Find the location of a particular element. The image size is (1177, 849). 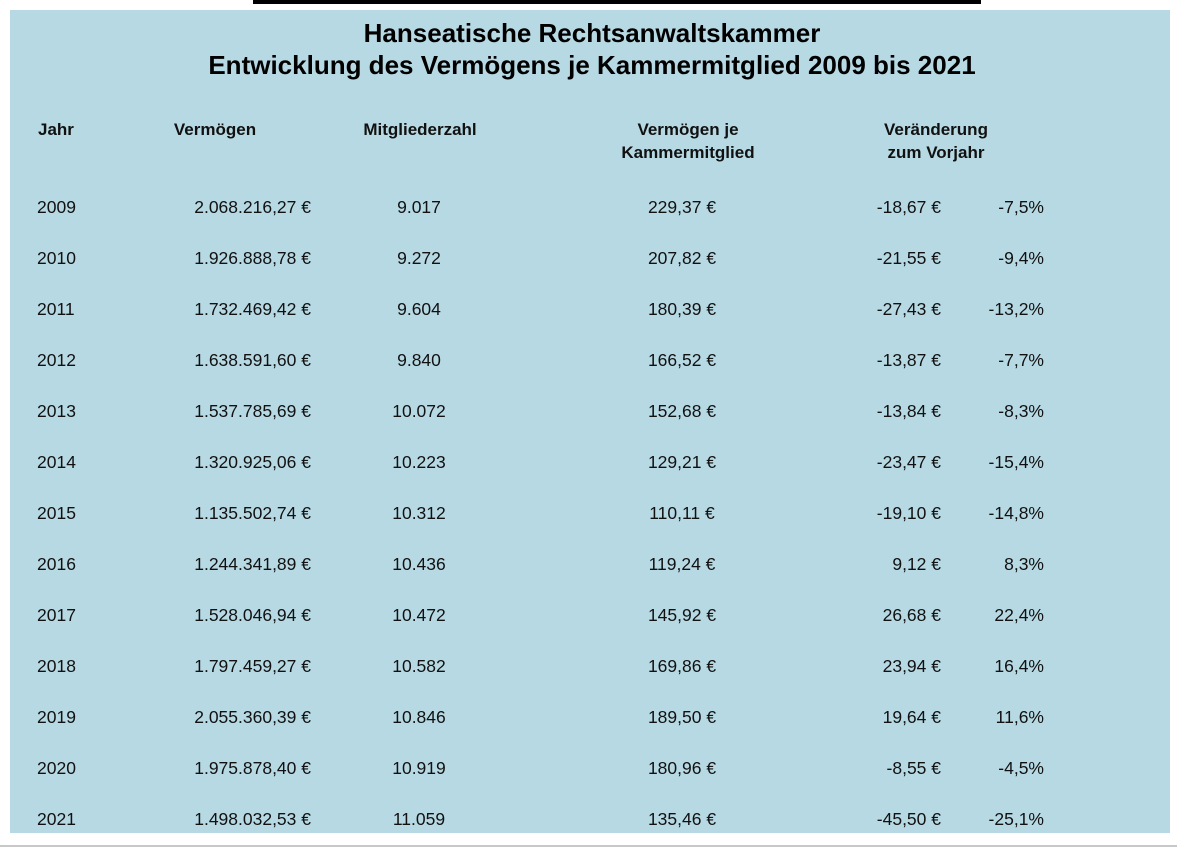

cell-veraenderung-eur: 23,94 € is located at coordinates (911, 666).